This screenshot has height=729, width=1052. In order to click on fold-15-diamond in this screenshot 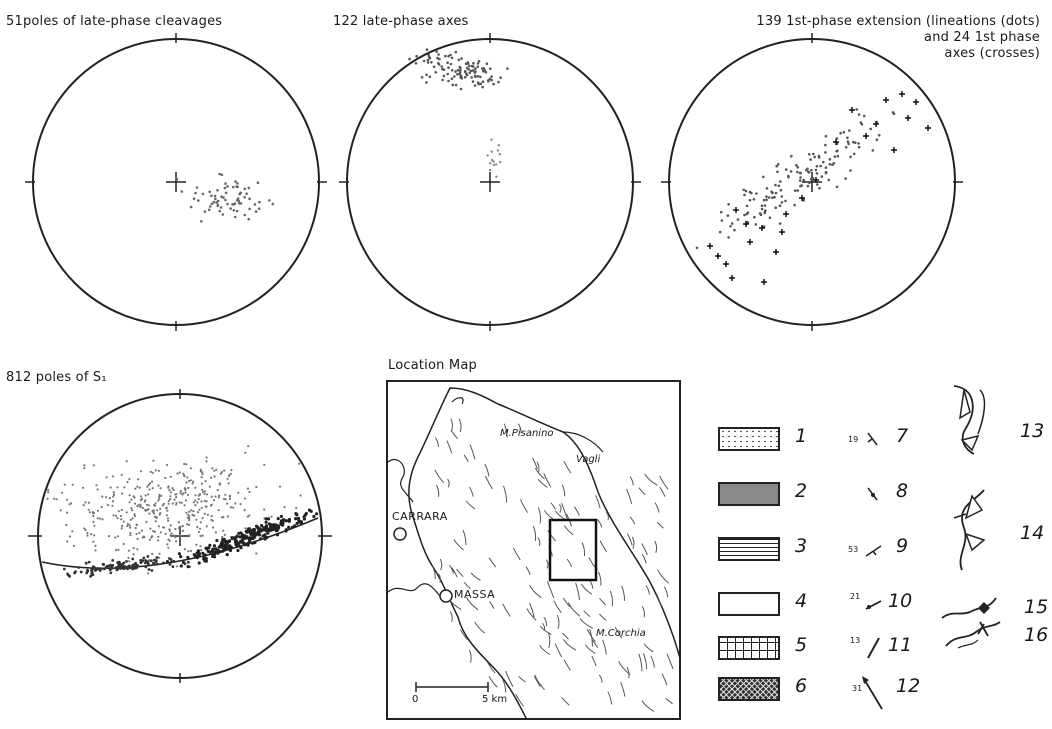, I will do `click(984, 608)`.